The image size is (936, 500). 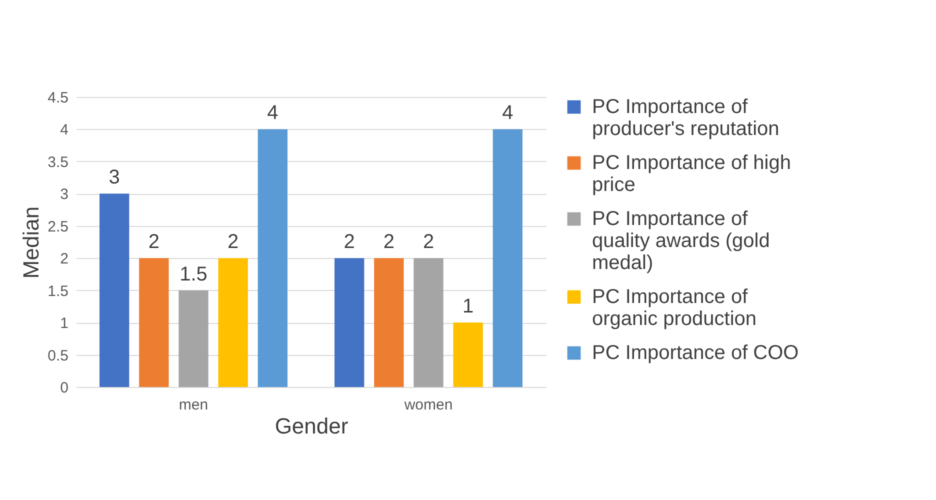 What do you see at coordinates (114, 177) in the screenshot?
I see `data-label: 3` at bounding box center [114, 177].